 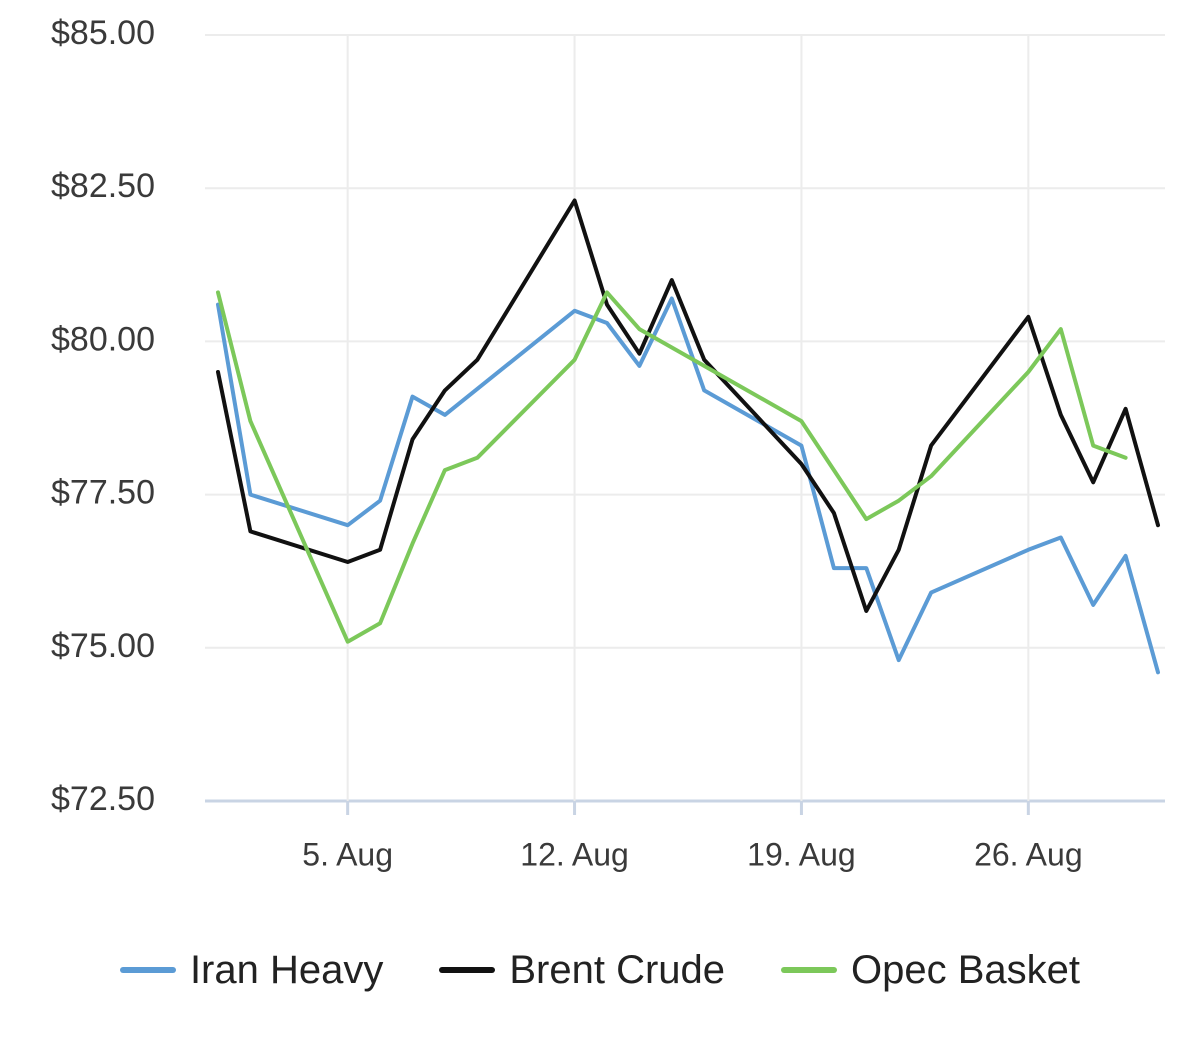 I want to click on x-tick-label: 26. Aug, so click(x=1028, y=854).